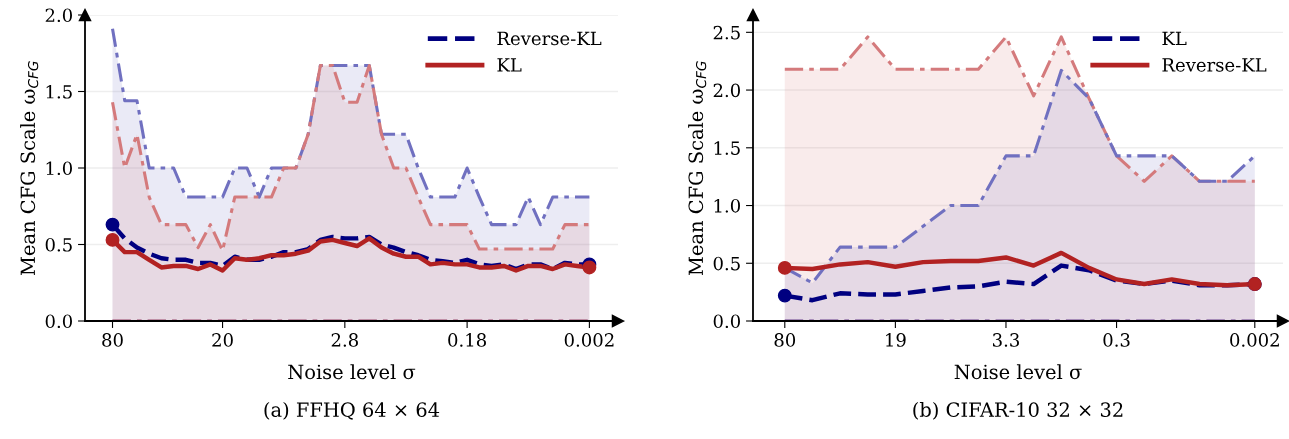  I want to click on text: (a) FFHQ 64 × 64, so click(352, 410).